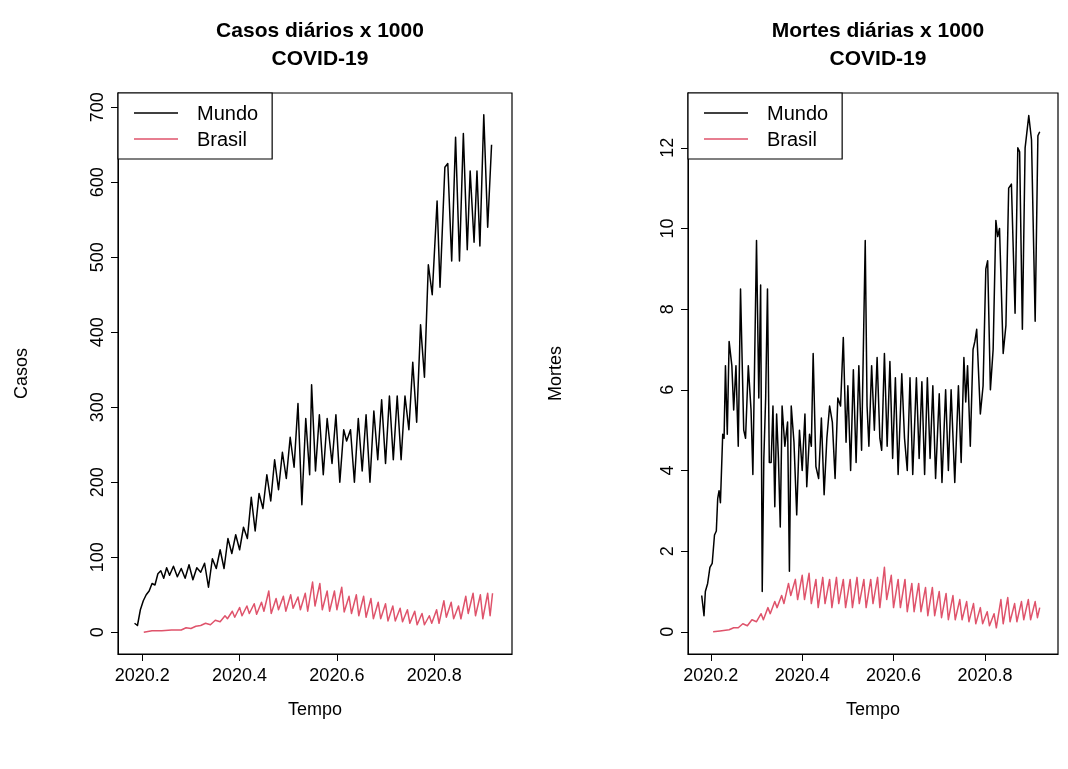  Describe the element at coordinates (667, 147) in the screenshot. I see `y-tick-label: 12` at that location.